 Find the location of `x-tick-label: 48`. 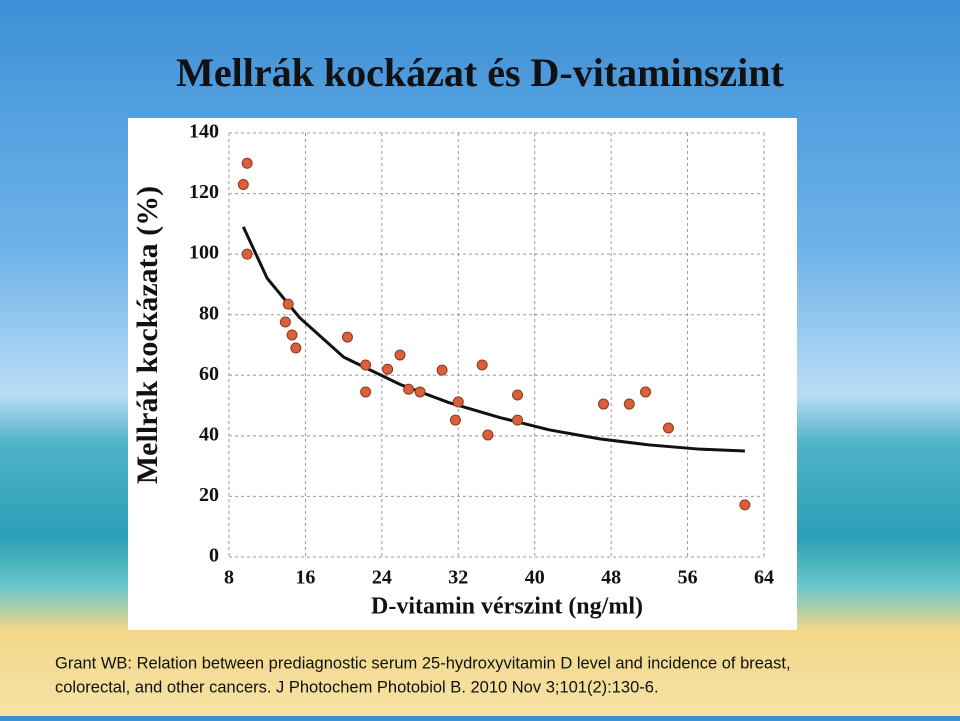

x-tick-label: 48 is located at coordinates (611, 578).